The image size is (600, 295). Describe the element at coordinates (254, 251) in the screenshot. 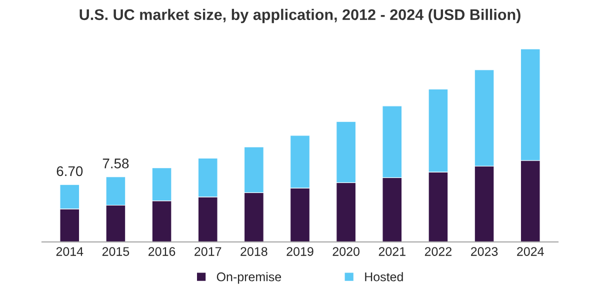

I see `x-tick-label: 2018` at that location.